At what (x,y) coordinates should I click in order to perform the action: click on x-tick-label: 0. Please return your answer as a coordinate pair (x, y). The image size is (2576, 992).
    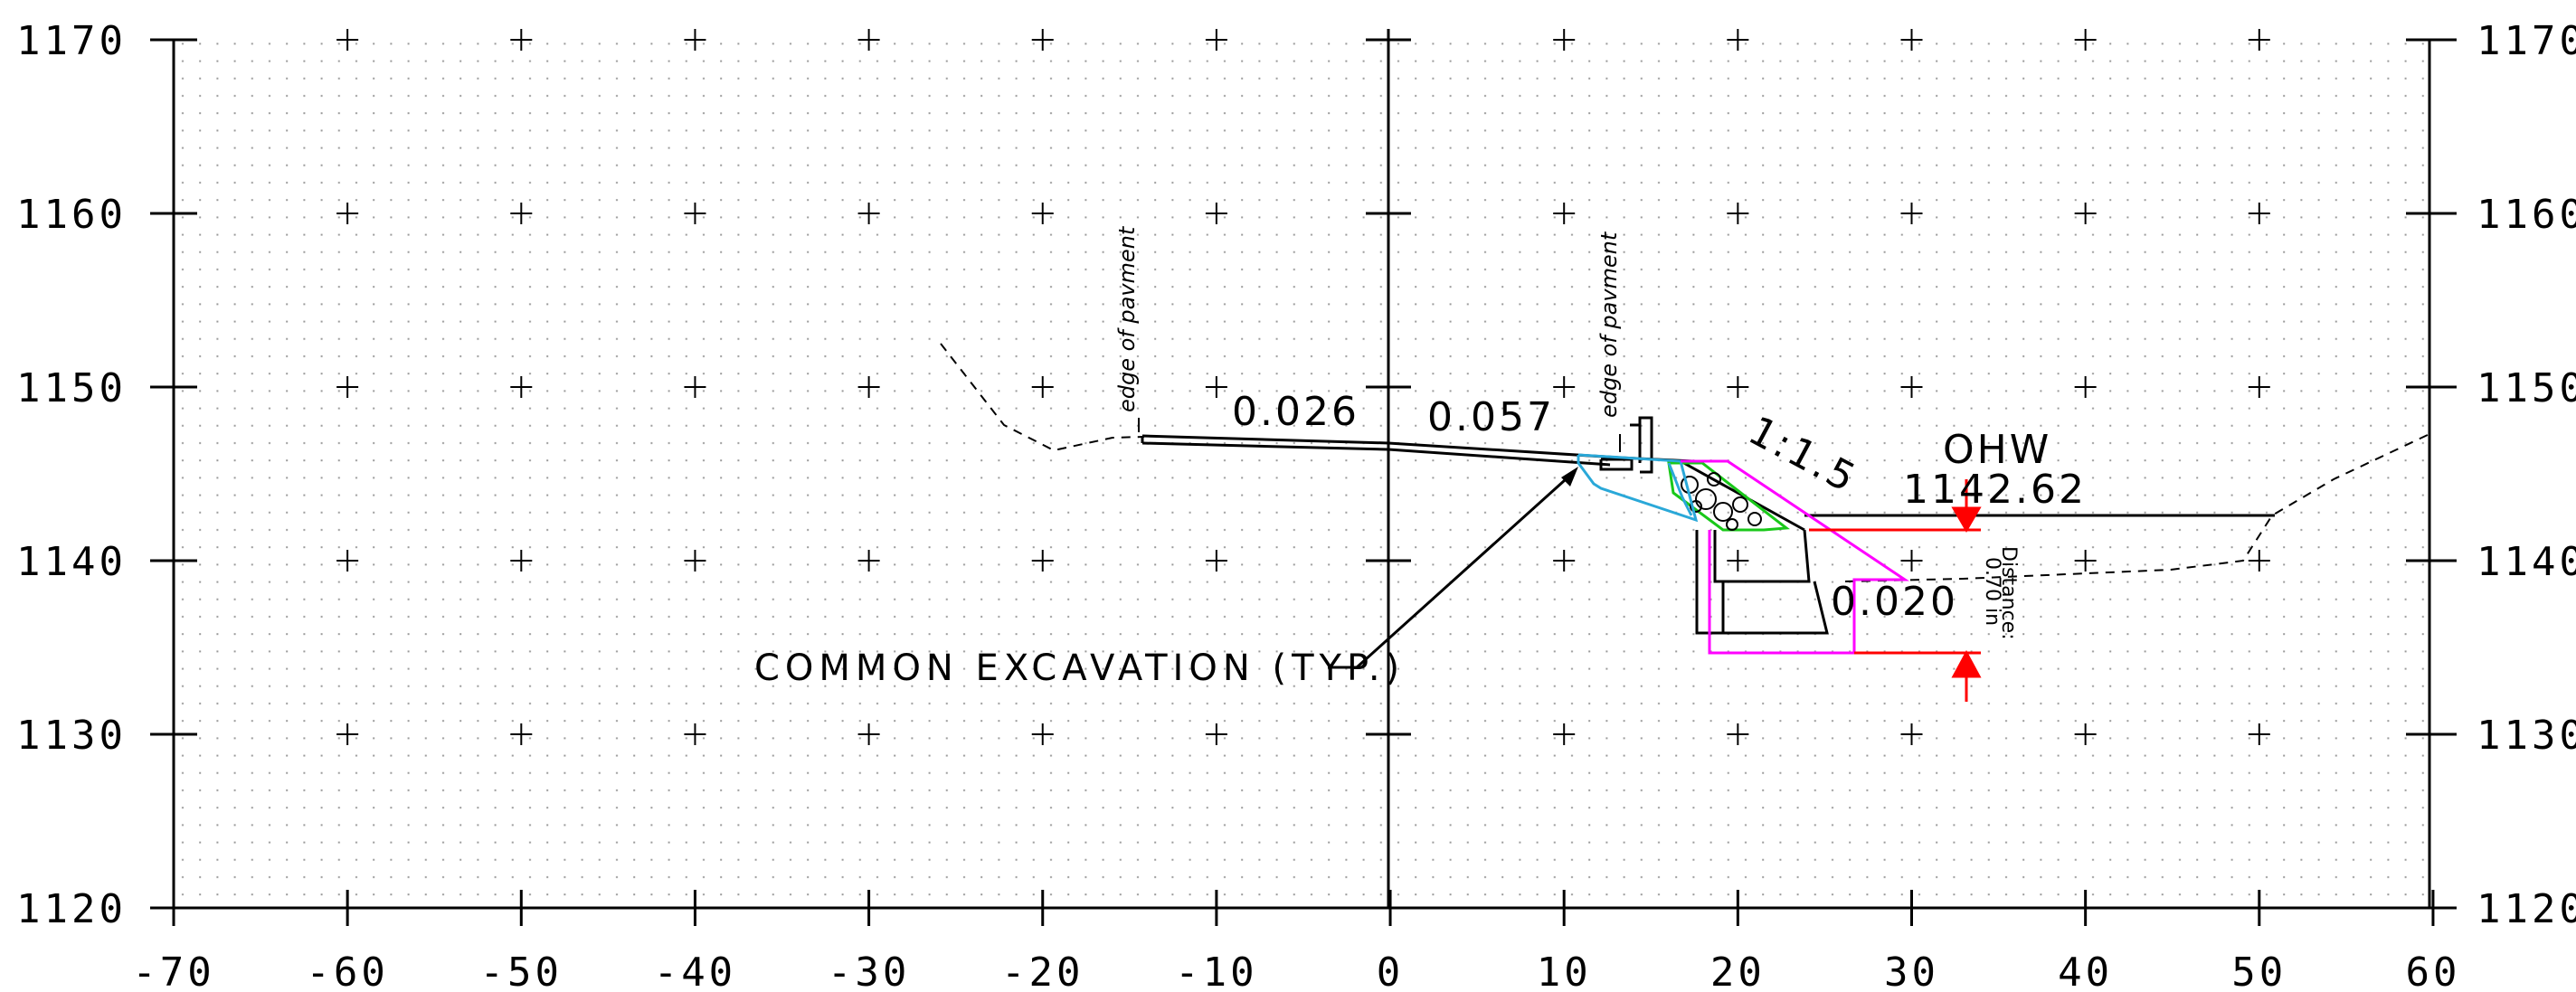
    Looking at the image, I should click on (1391, 970).